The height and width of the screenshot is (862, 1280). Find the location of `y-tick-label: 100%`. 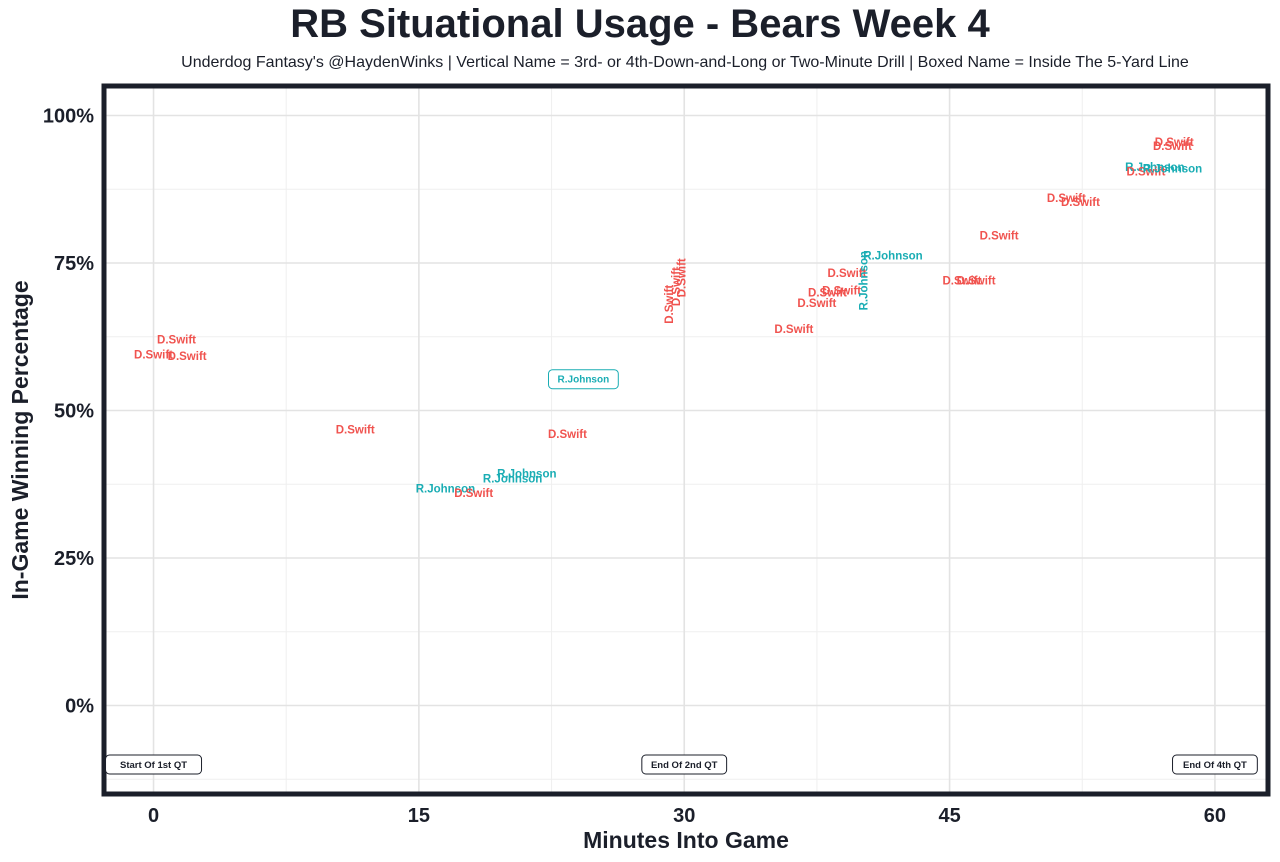

y-tick-label: 100% is located at coordinates (68, 117).